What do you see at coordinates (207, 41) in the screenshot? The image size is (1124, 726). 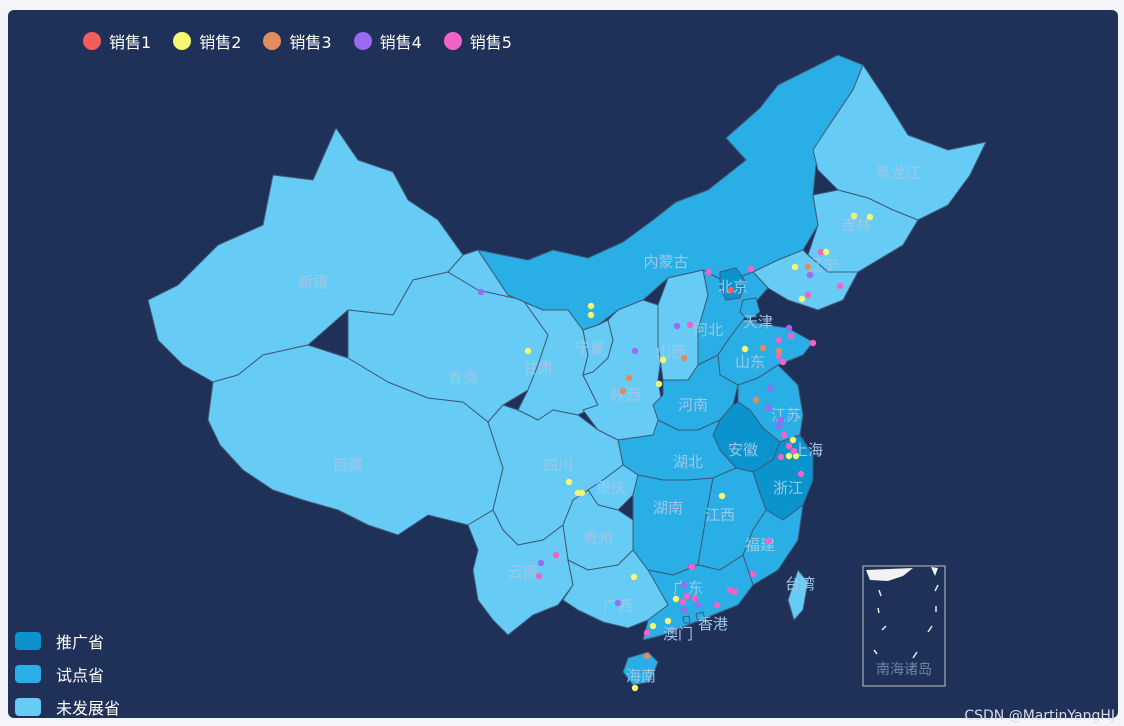 I see `legend-item-sales-2: 销售2` at bounding box center [207, 41].